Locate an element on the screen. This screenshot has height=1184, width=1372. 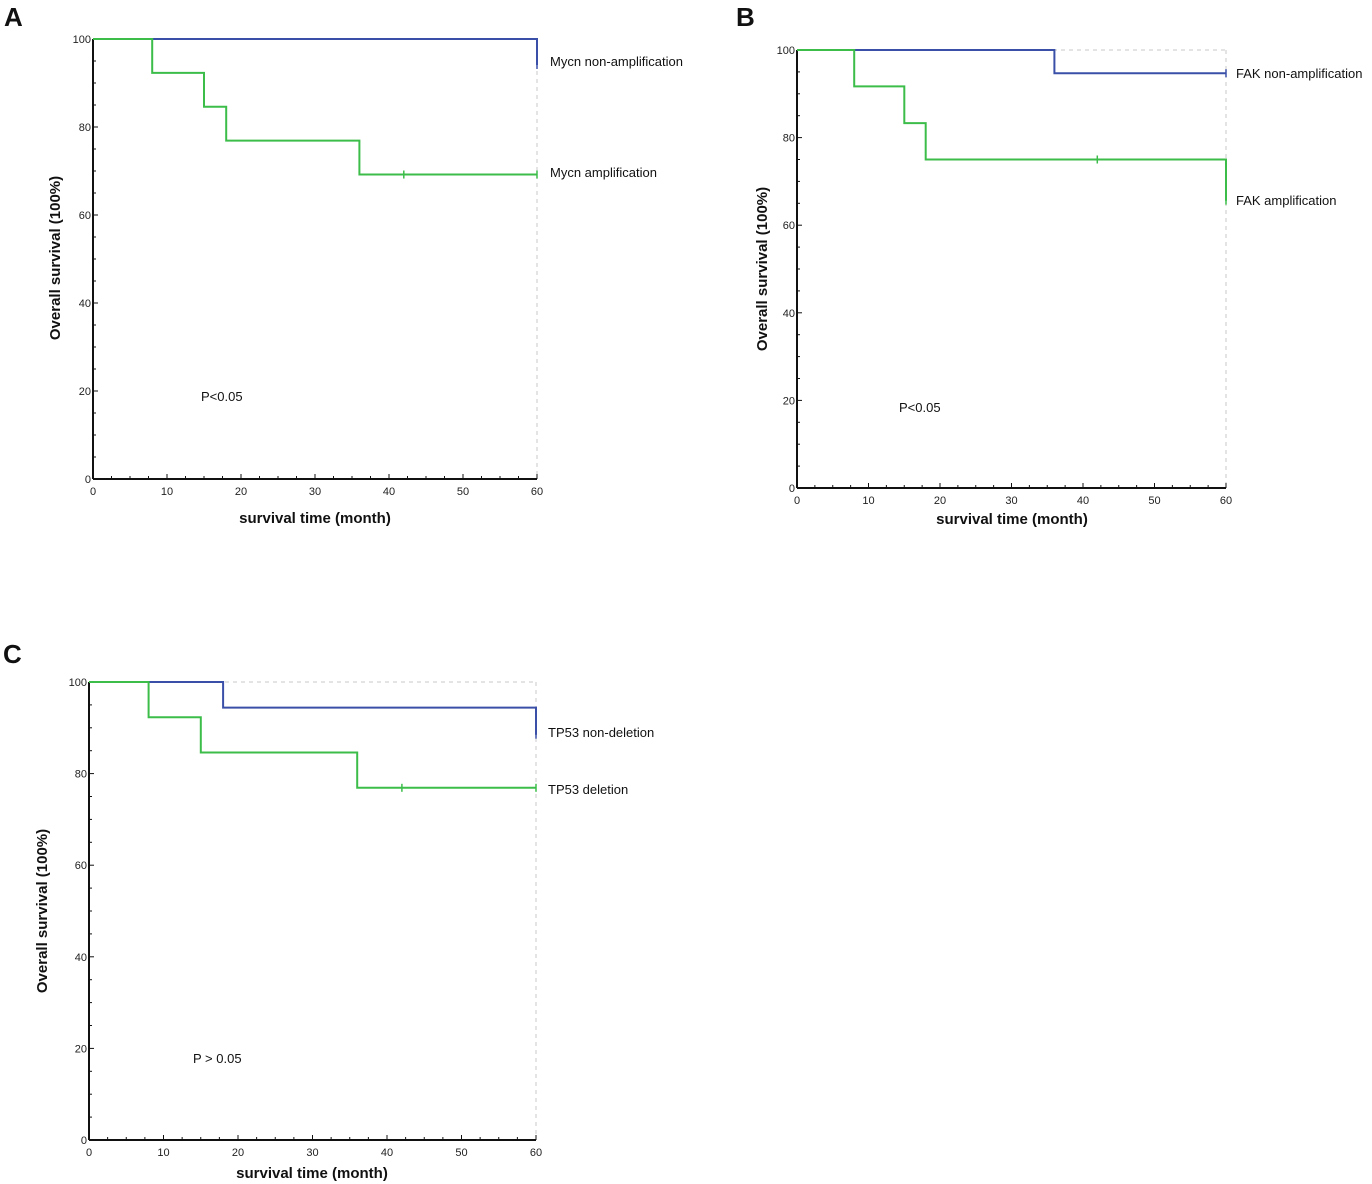
survival-curve-mycn-amplification is located at coordinates (315, 107).